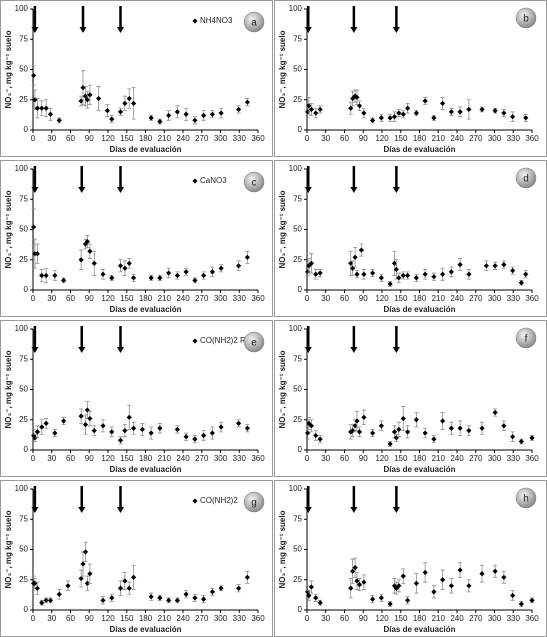 Image resolution: width=547 pixels, height=637 pixels. Describe the element at coordinates (23, 389) in the screenshot. I see `y-tick-label: 50` at that location.